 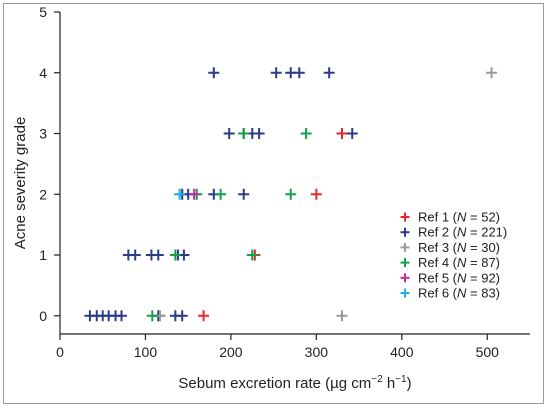 What do you see at coordinates (377, 379) in the screenshot?
I see `x-axis-title-sup1: −2` at bounding box center [377, 379].